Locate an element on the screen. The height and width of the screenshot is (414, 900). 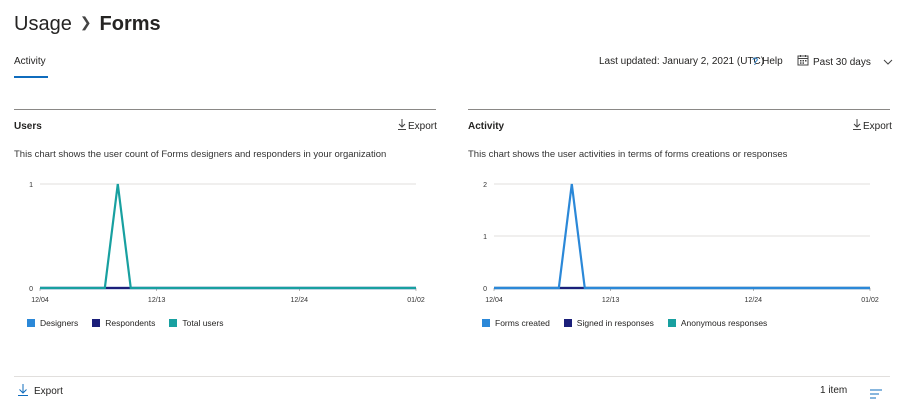
legend-anonymous-responses: Anonymous responses is located at coordinates (717, 323).